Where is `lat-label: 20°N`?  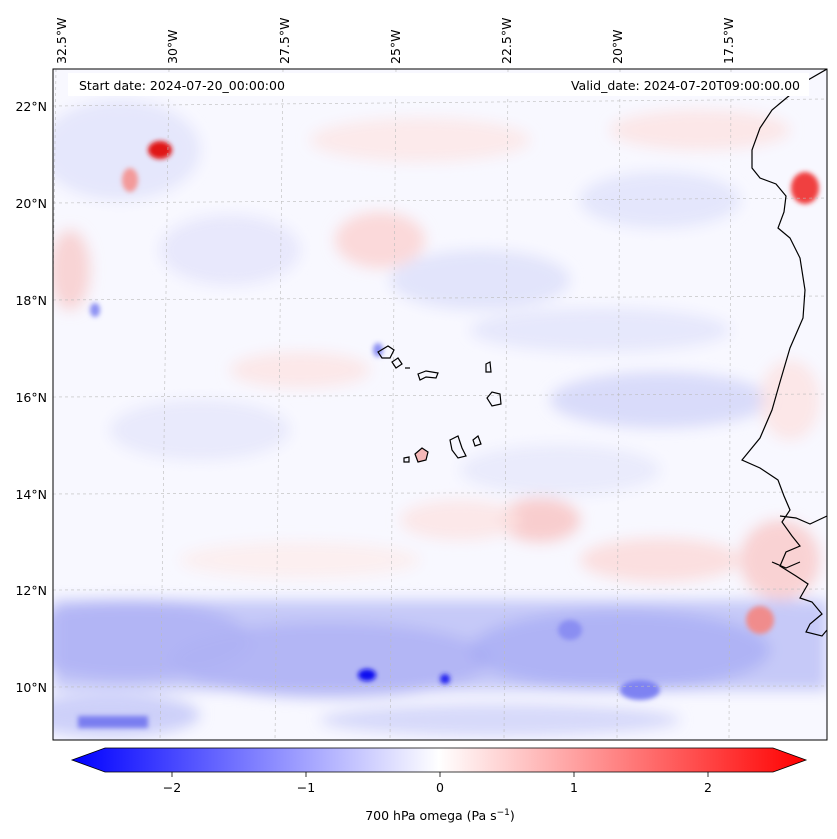
lat-label: 20°N is located at coordinates (31, 203).